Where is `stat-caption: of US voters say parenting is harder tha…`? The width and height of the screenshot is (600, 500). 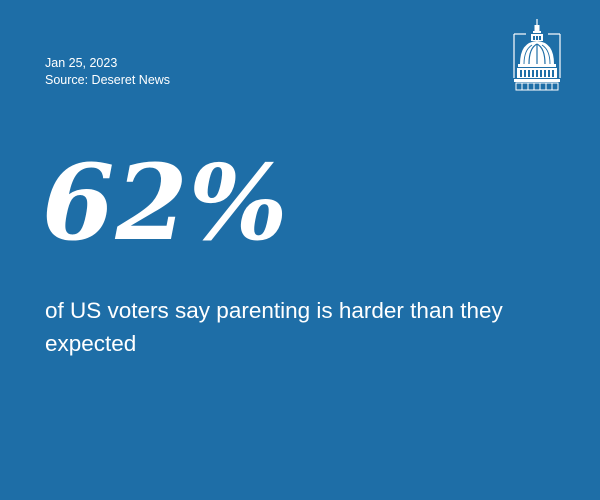 stat-caption: of US voters say parenting is harder tha… is located at coordinates (274, 327).